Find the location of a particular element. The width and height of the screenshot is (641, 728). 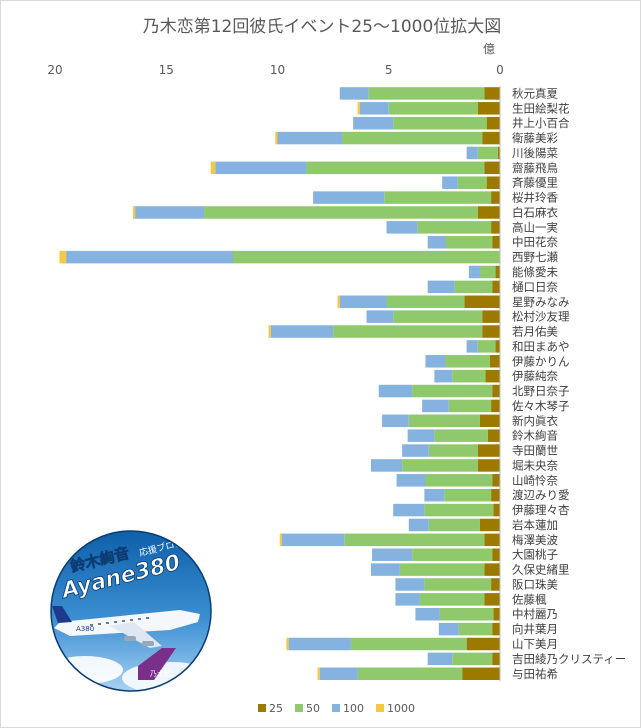

x-tick-label: 0 is located at coordinates (500, 70).